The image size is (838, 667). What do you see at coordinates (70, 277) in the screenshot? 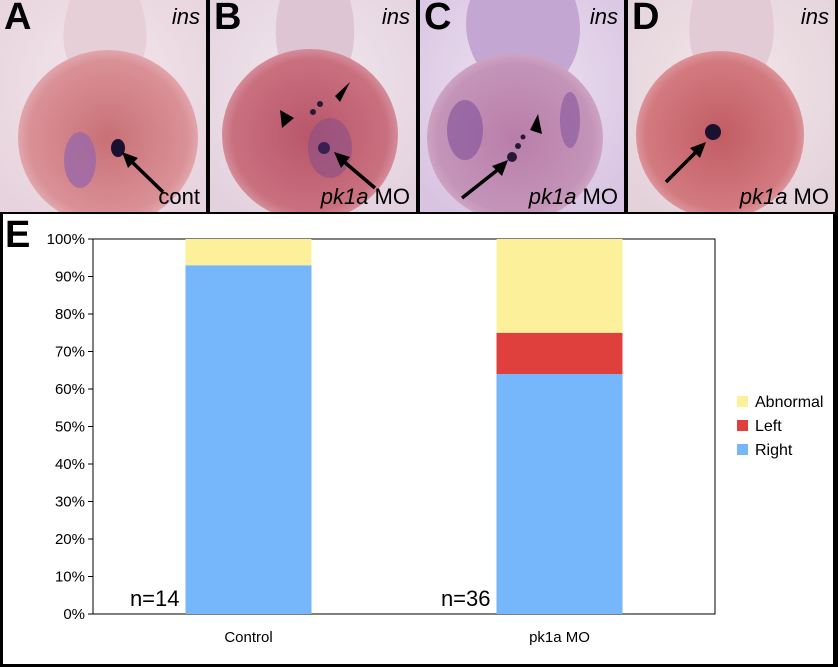
I see `y-tick-label: 90%` at bounding box center [70, 277].